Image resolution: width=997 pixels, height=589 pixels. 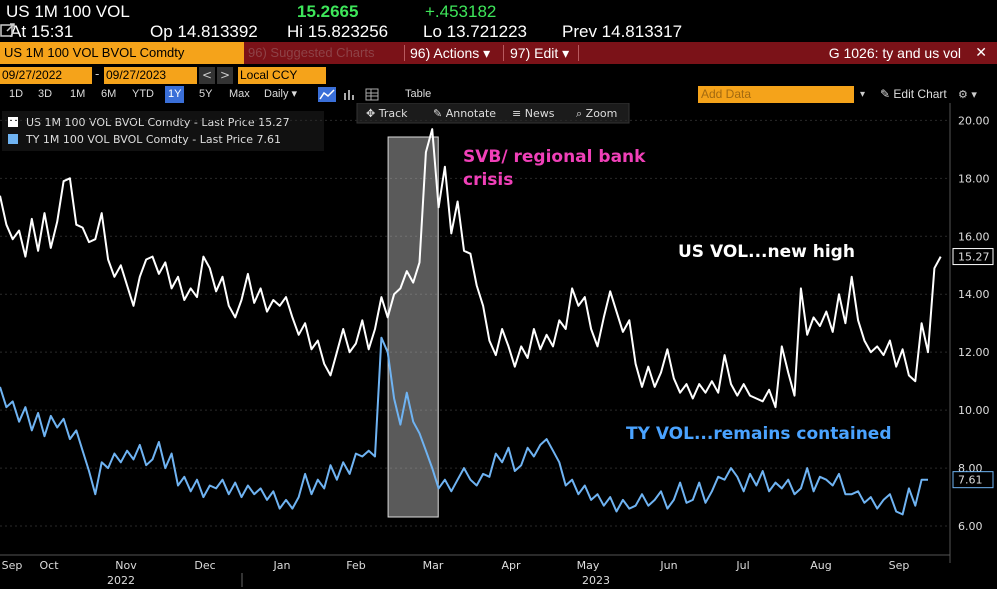 What do you see at coordinates (239, 94) in the screenshot?
I see `range-max-button: Max` at bounding box center [239, 94].